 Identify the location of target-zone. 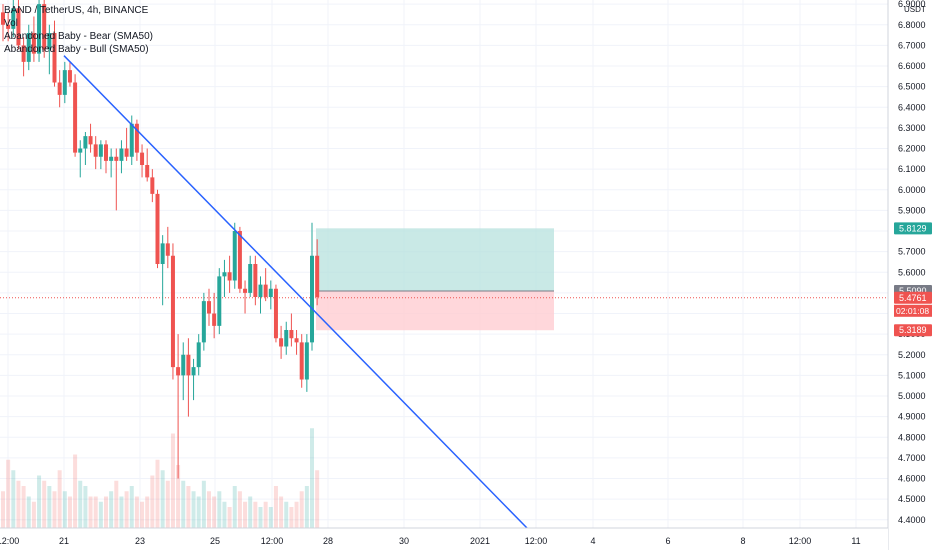
(435, 260).